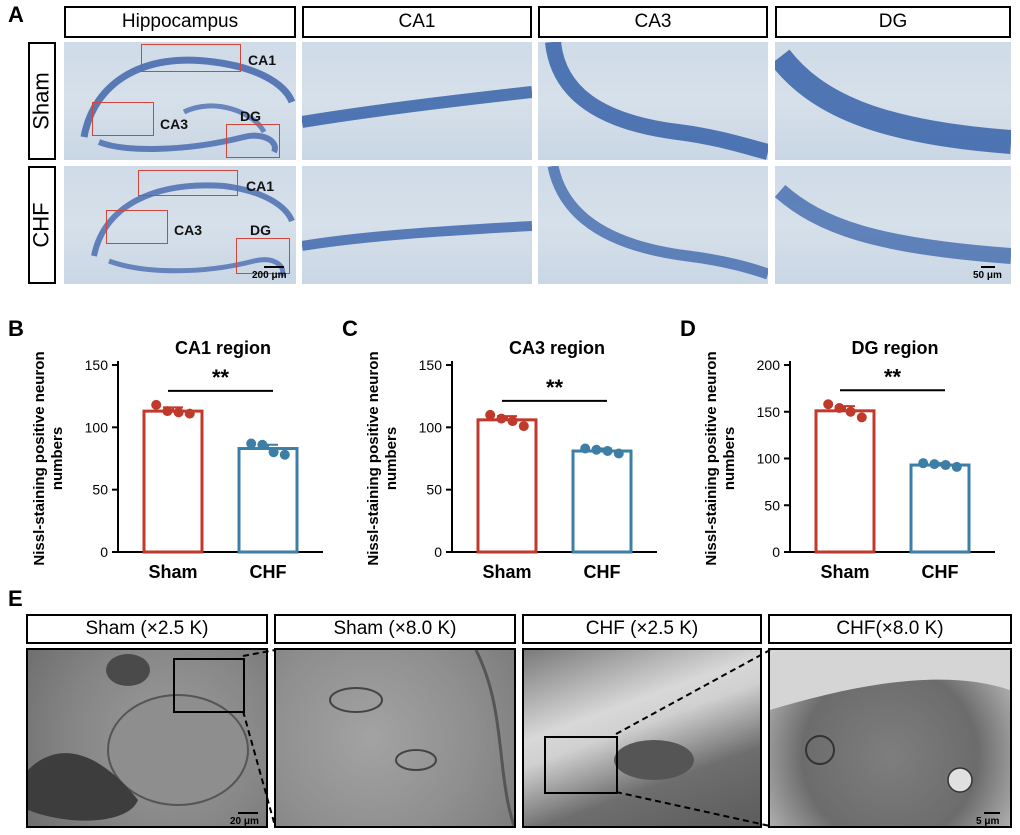  I want to click on row-label-sham-text: Sham, so click(42, 101).